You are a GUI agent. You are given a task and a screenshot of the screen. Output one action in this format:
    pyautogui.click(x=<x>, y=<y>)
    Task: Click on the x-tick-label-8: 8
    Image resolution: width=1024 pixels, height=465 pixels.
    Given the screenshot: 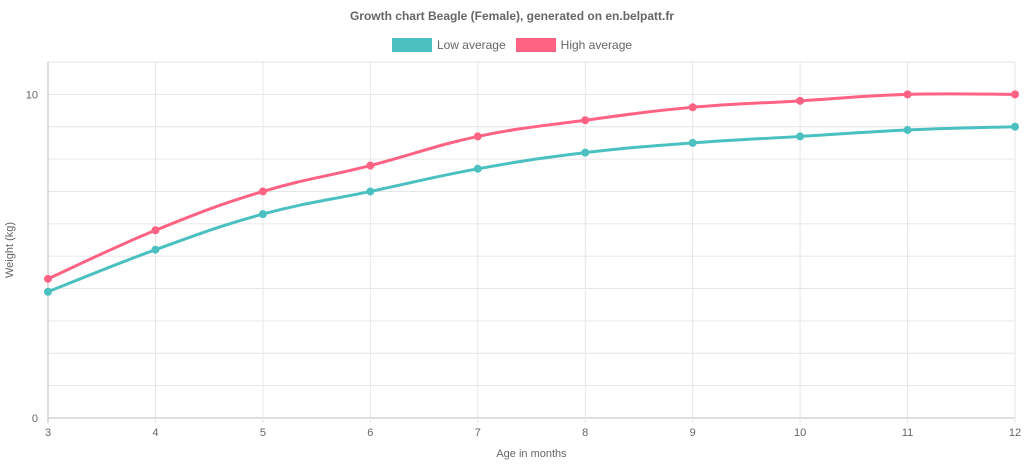 What is the action you would take?
    pyautogui.click(x=585, y=433)
    